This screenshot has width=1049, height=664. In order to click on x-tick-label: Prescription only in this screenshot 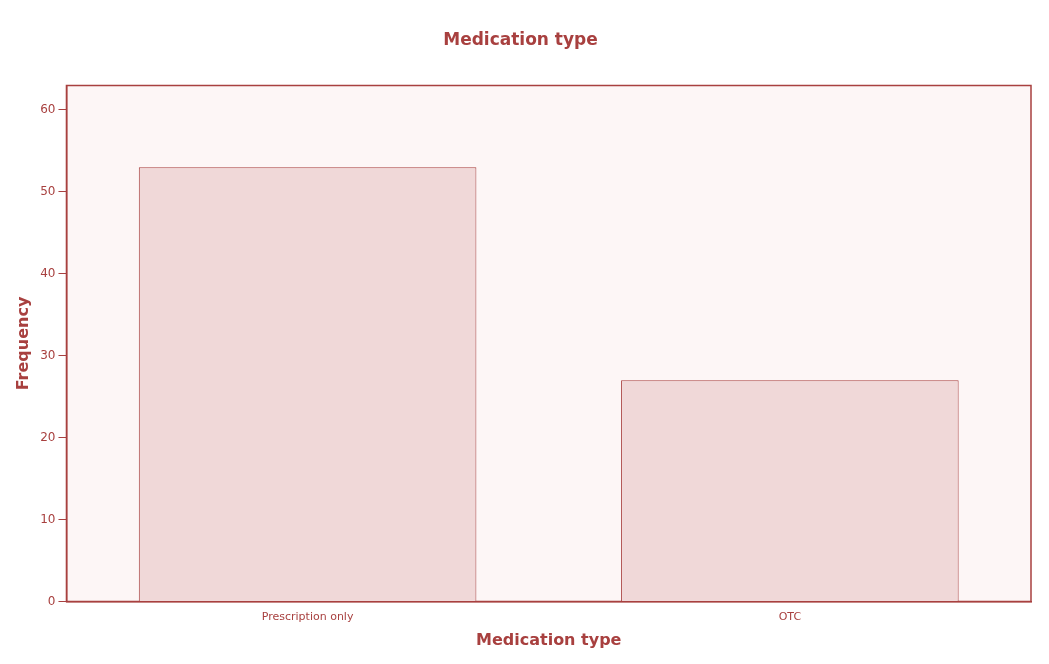, I will do `click(307, 617)`.